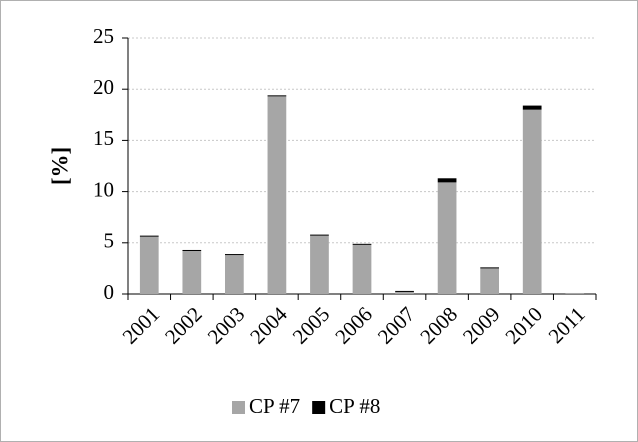 This screenshot has height=442, width=638. What do you see at coordinates (103, 36) in the screenshot?
I see `y-tick-label: 25` at bounding box center [103, 36].